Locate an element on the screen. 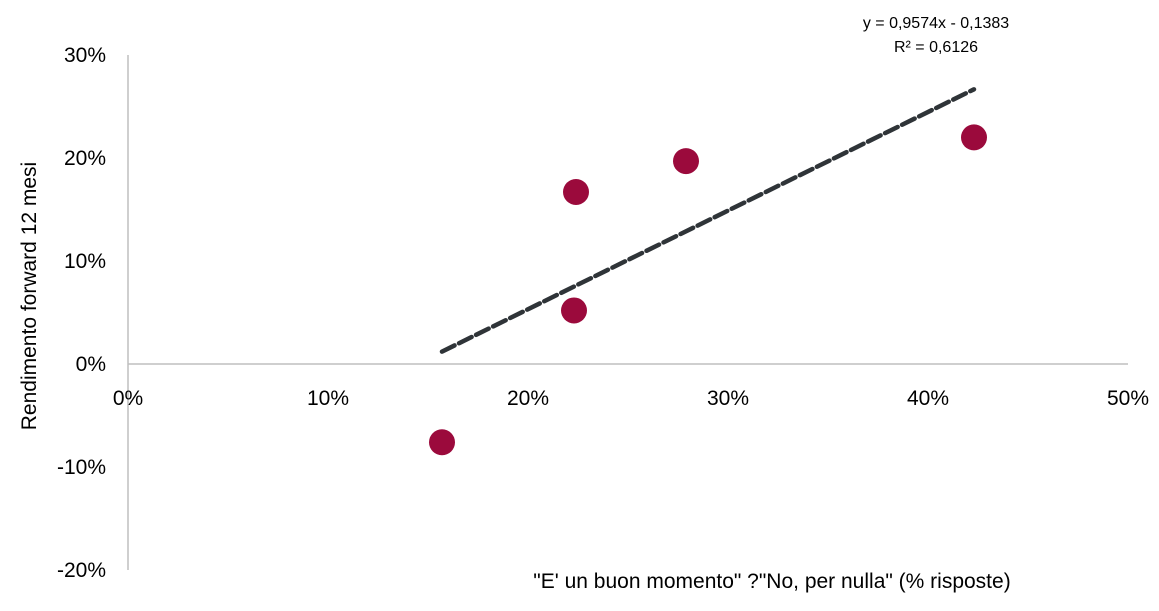 This screenshot has width=1159, height=611. y-tick-label: 30% is located at coordinates (85, 55).